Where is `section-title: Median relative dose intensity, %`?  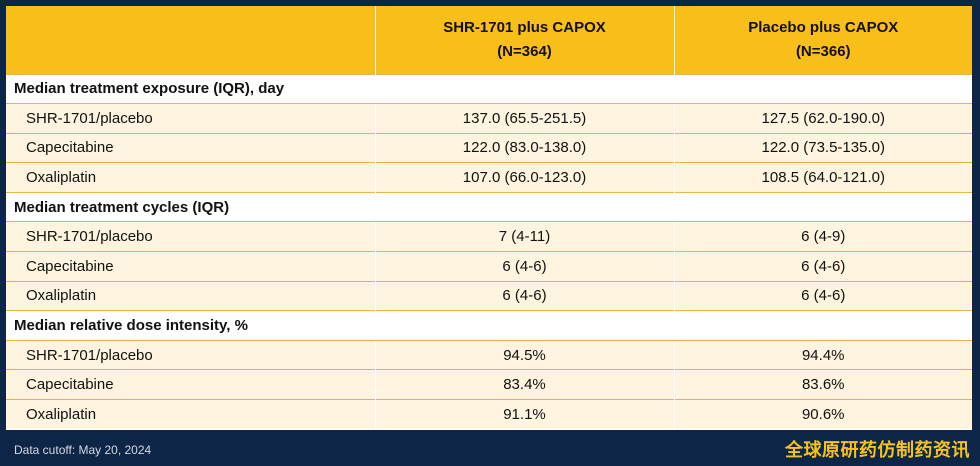 section-title: Median relative dose intensity, % is located at coordinates (489, 326).